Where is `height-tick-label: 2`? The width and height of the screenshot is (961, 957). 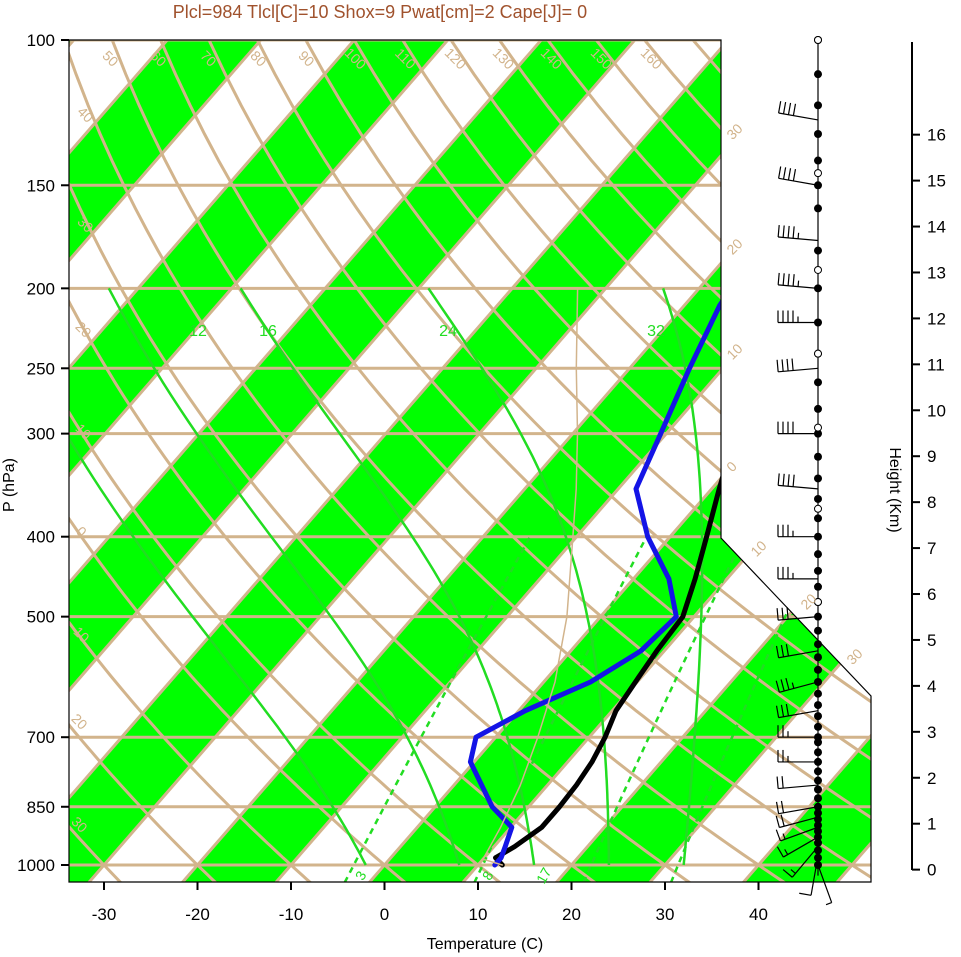 height-tick-label: 2 is located at coordinates (931, 778).